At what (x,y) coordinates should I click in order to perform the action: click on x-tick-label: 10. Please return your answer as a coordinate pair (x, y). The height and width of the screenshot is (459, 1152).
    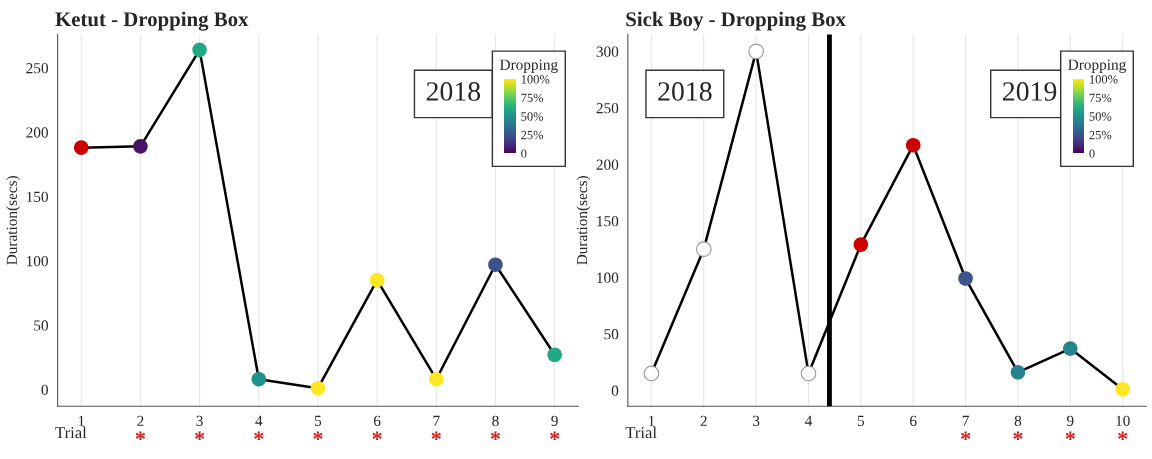
    Looking at the image, I should click on (1123, 420).